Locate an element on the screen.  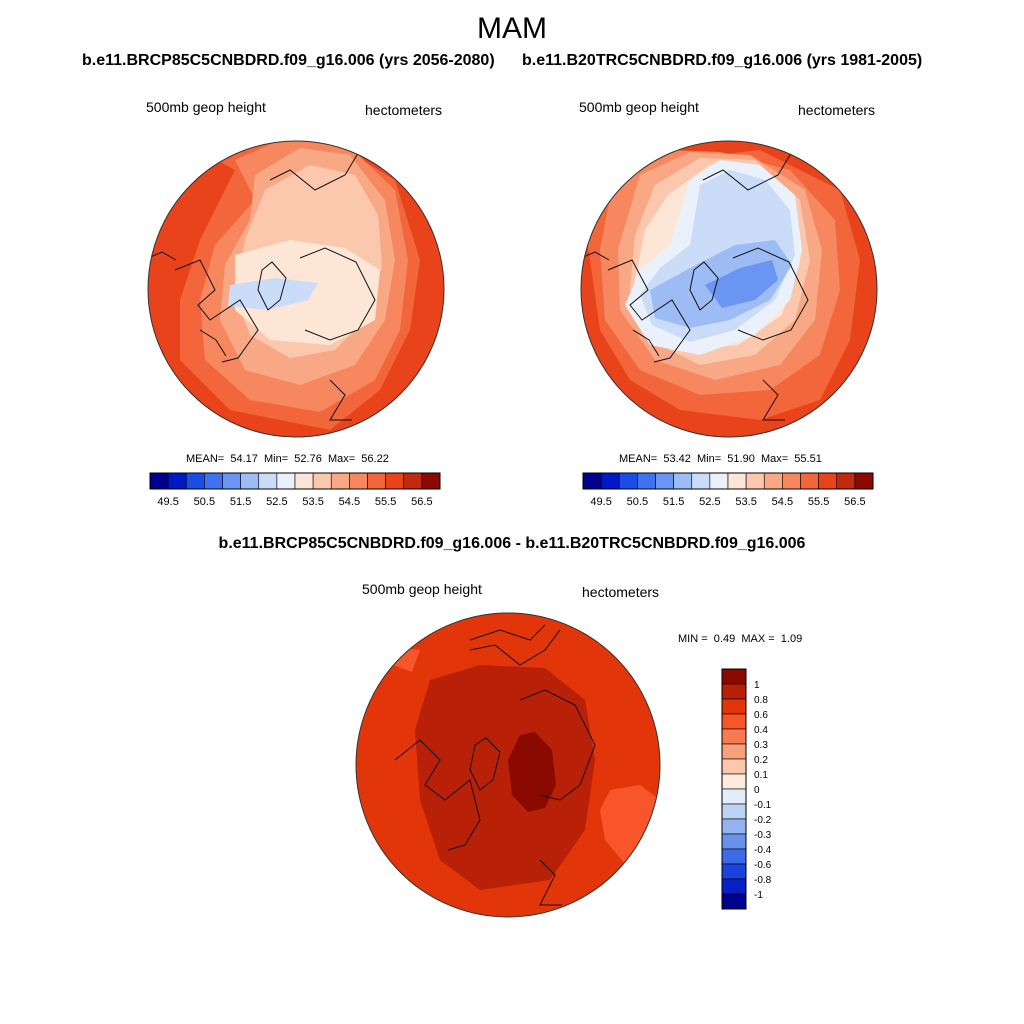
colorbar-label: 0.1 is located at coordinates (761, 775).